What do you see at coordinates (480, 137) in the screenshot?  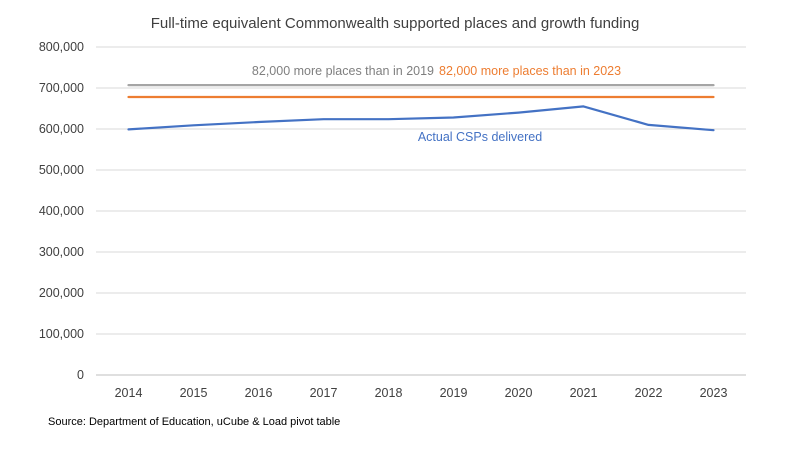 I see `annotation-actual-csps: Actual CSPs delivered` at bounding box center [480, 137].